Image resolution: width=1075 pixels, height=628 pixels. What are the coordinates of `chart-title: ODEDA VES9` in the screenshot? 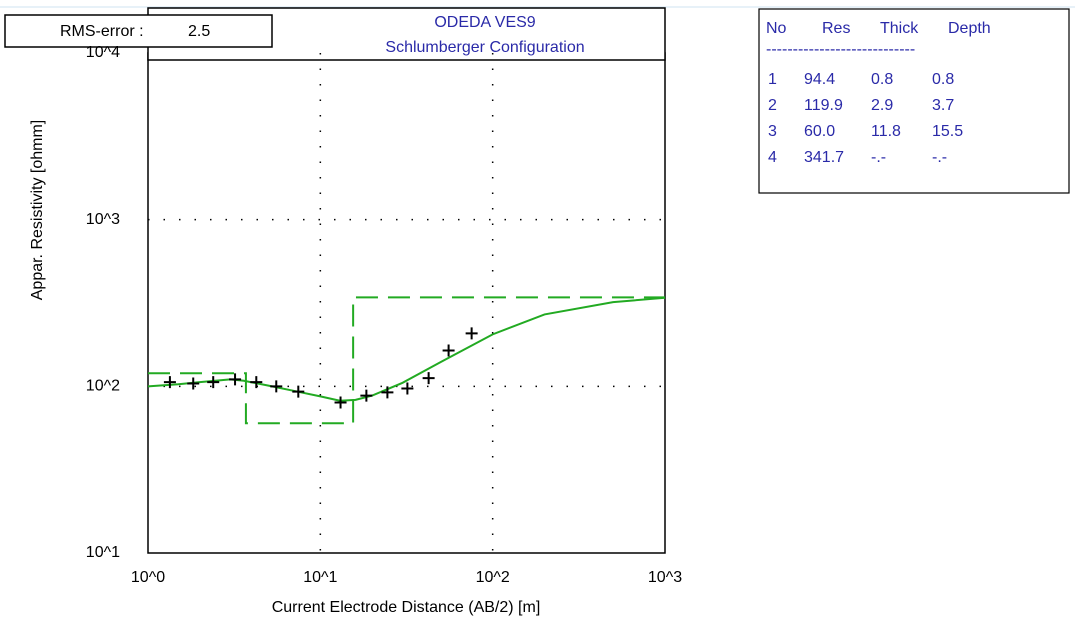 It's located at (484, 22).